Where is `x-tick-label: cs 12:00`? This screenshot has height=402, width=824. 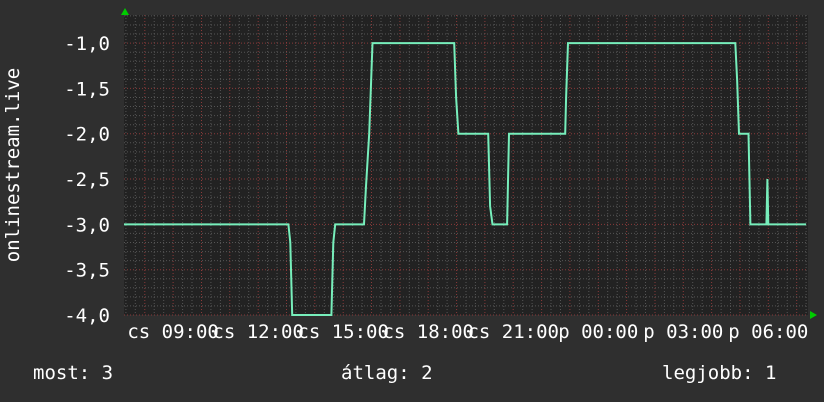 x-tick-label: cs 12:00 is located at coordinates (258, 332).